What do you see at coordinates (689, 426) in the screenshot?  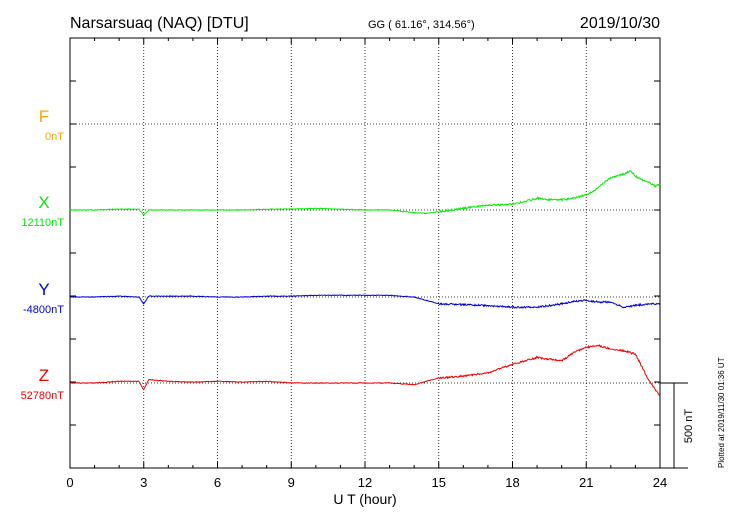 I see `scale-bar-label: 500 nT` at bounding box center [689, 426].